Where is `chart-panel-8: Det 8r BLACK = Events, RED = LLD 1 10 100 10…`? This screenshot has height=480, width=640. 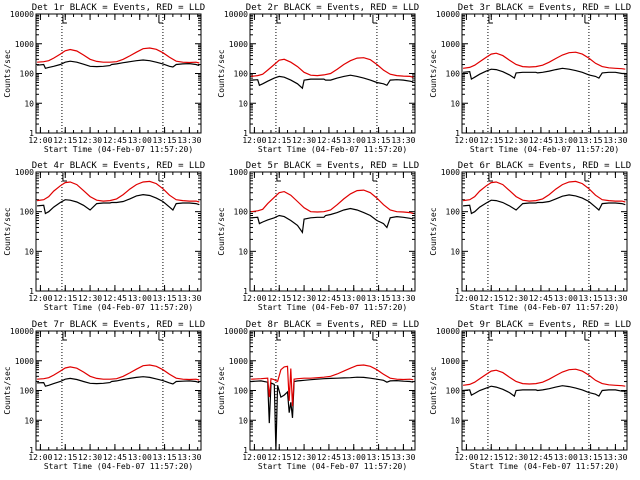 chart-panel-8: Det 8r BLACK = Events, RED = LLD 1 10 100 10… is located at coordinates (318, 395).